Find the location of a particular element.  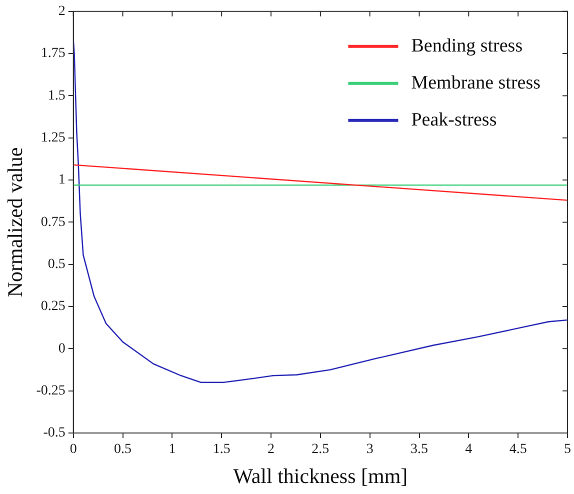

legend-label: Membrane stress is located at coordinates (476, 83).